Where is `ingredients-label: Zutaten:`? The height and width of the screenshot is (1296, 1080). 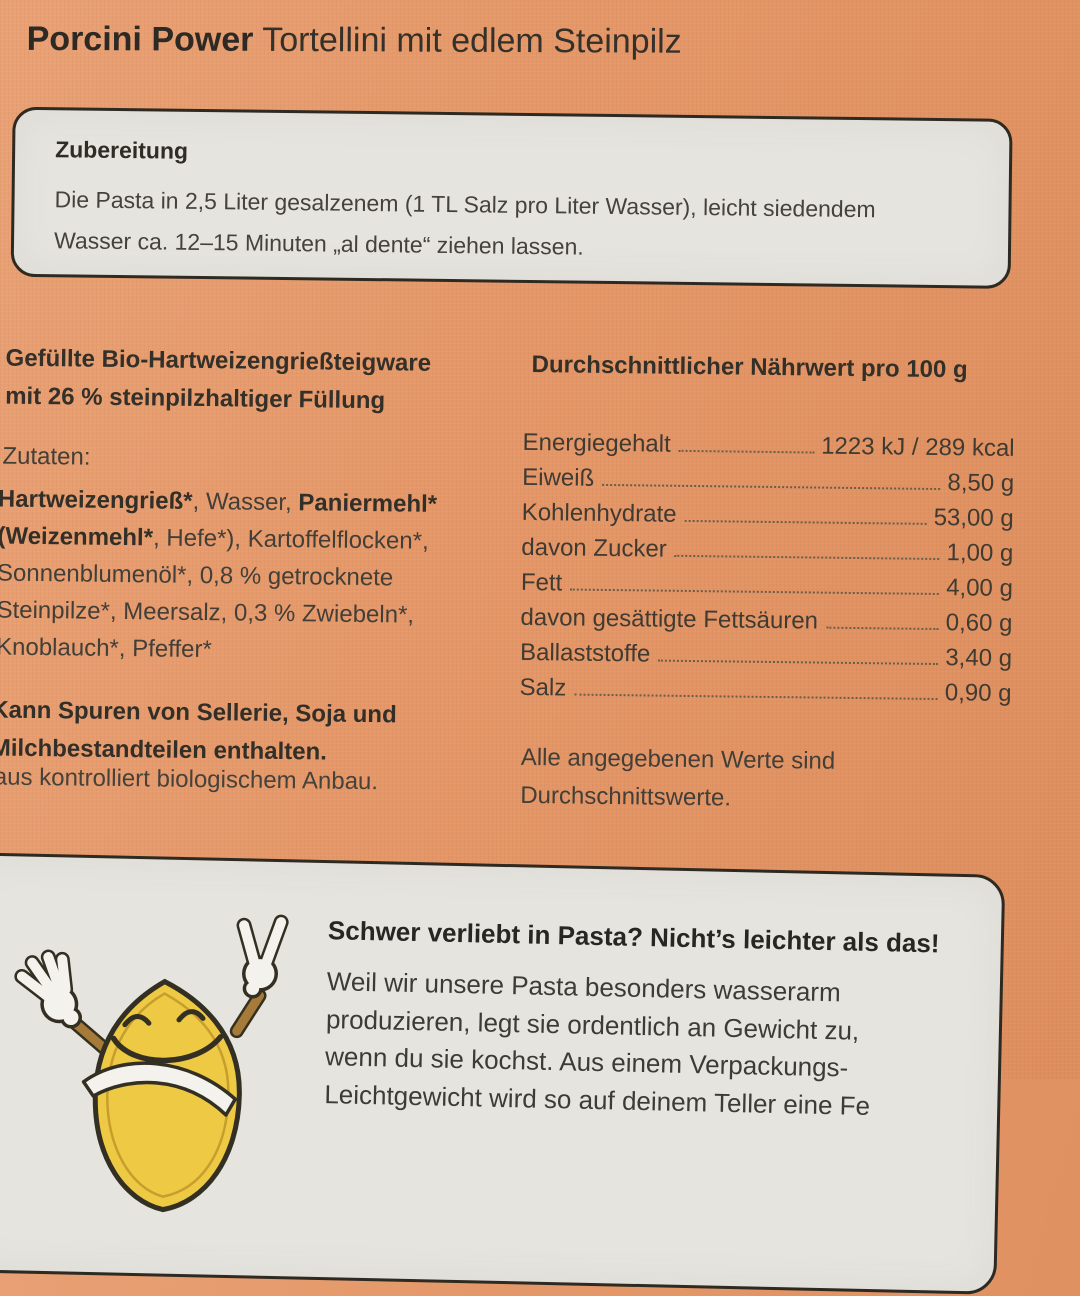
ingredients-label: Zutaten: is located at coordinates (46, 456).